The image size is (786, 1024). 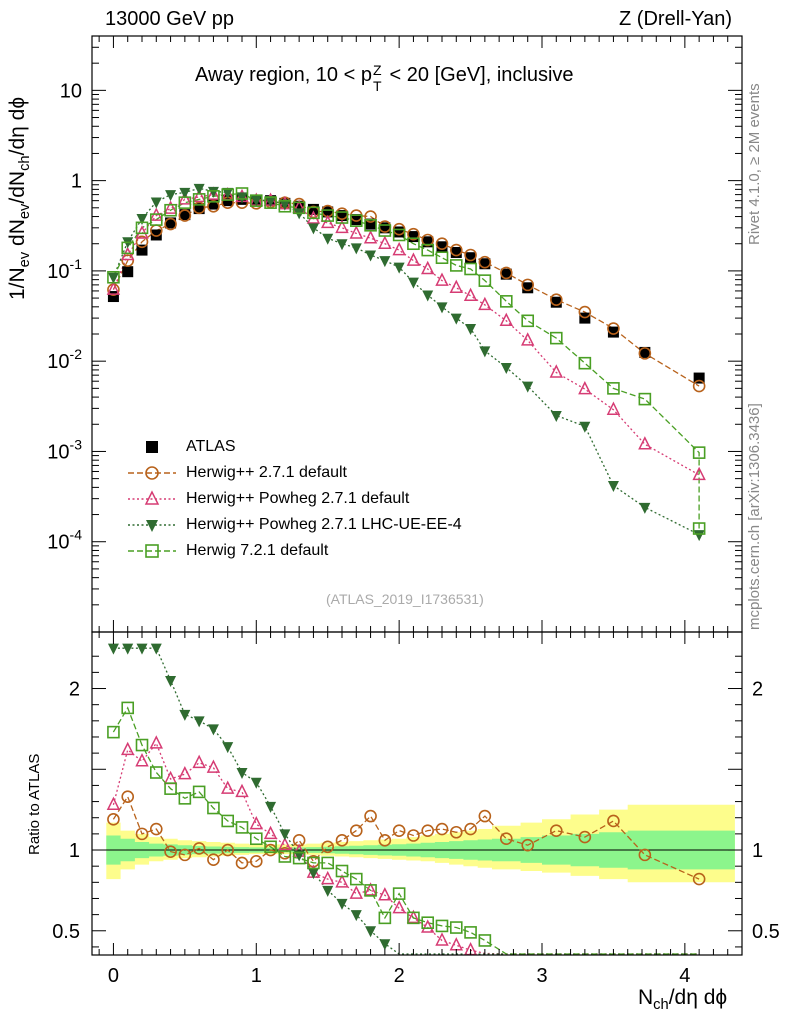 I want to click on legend-label-herwig7: Herwig 7.2.1 default, so click(x=257, y=550).